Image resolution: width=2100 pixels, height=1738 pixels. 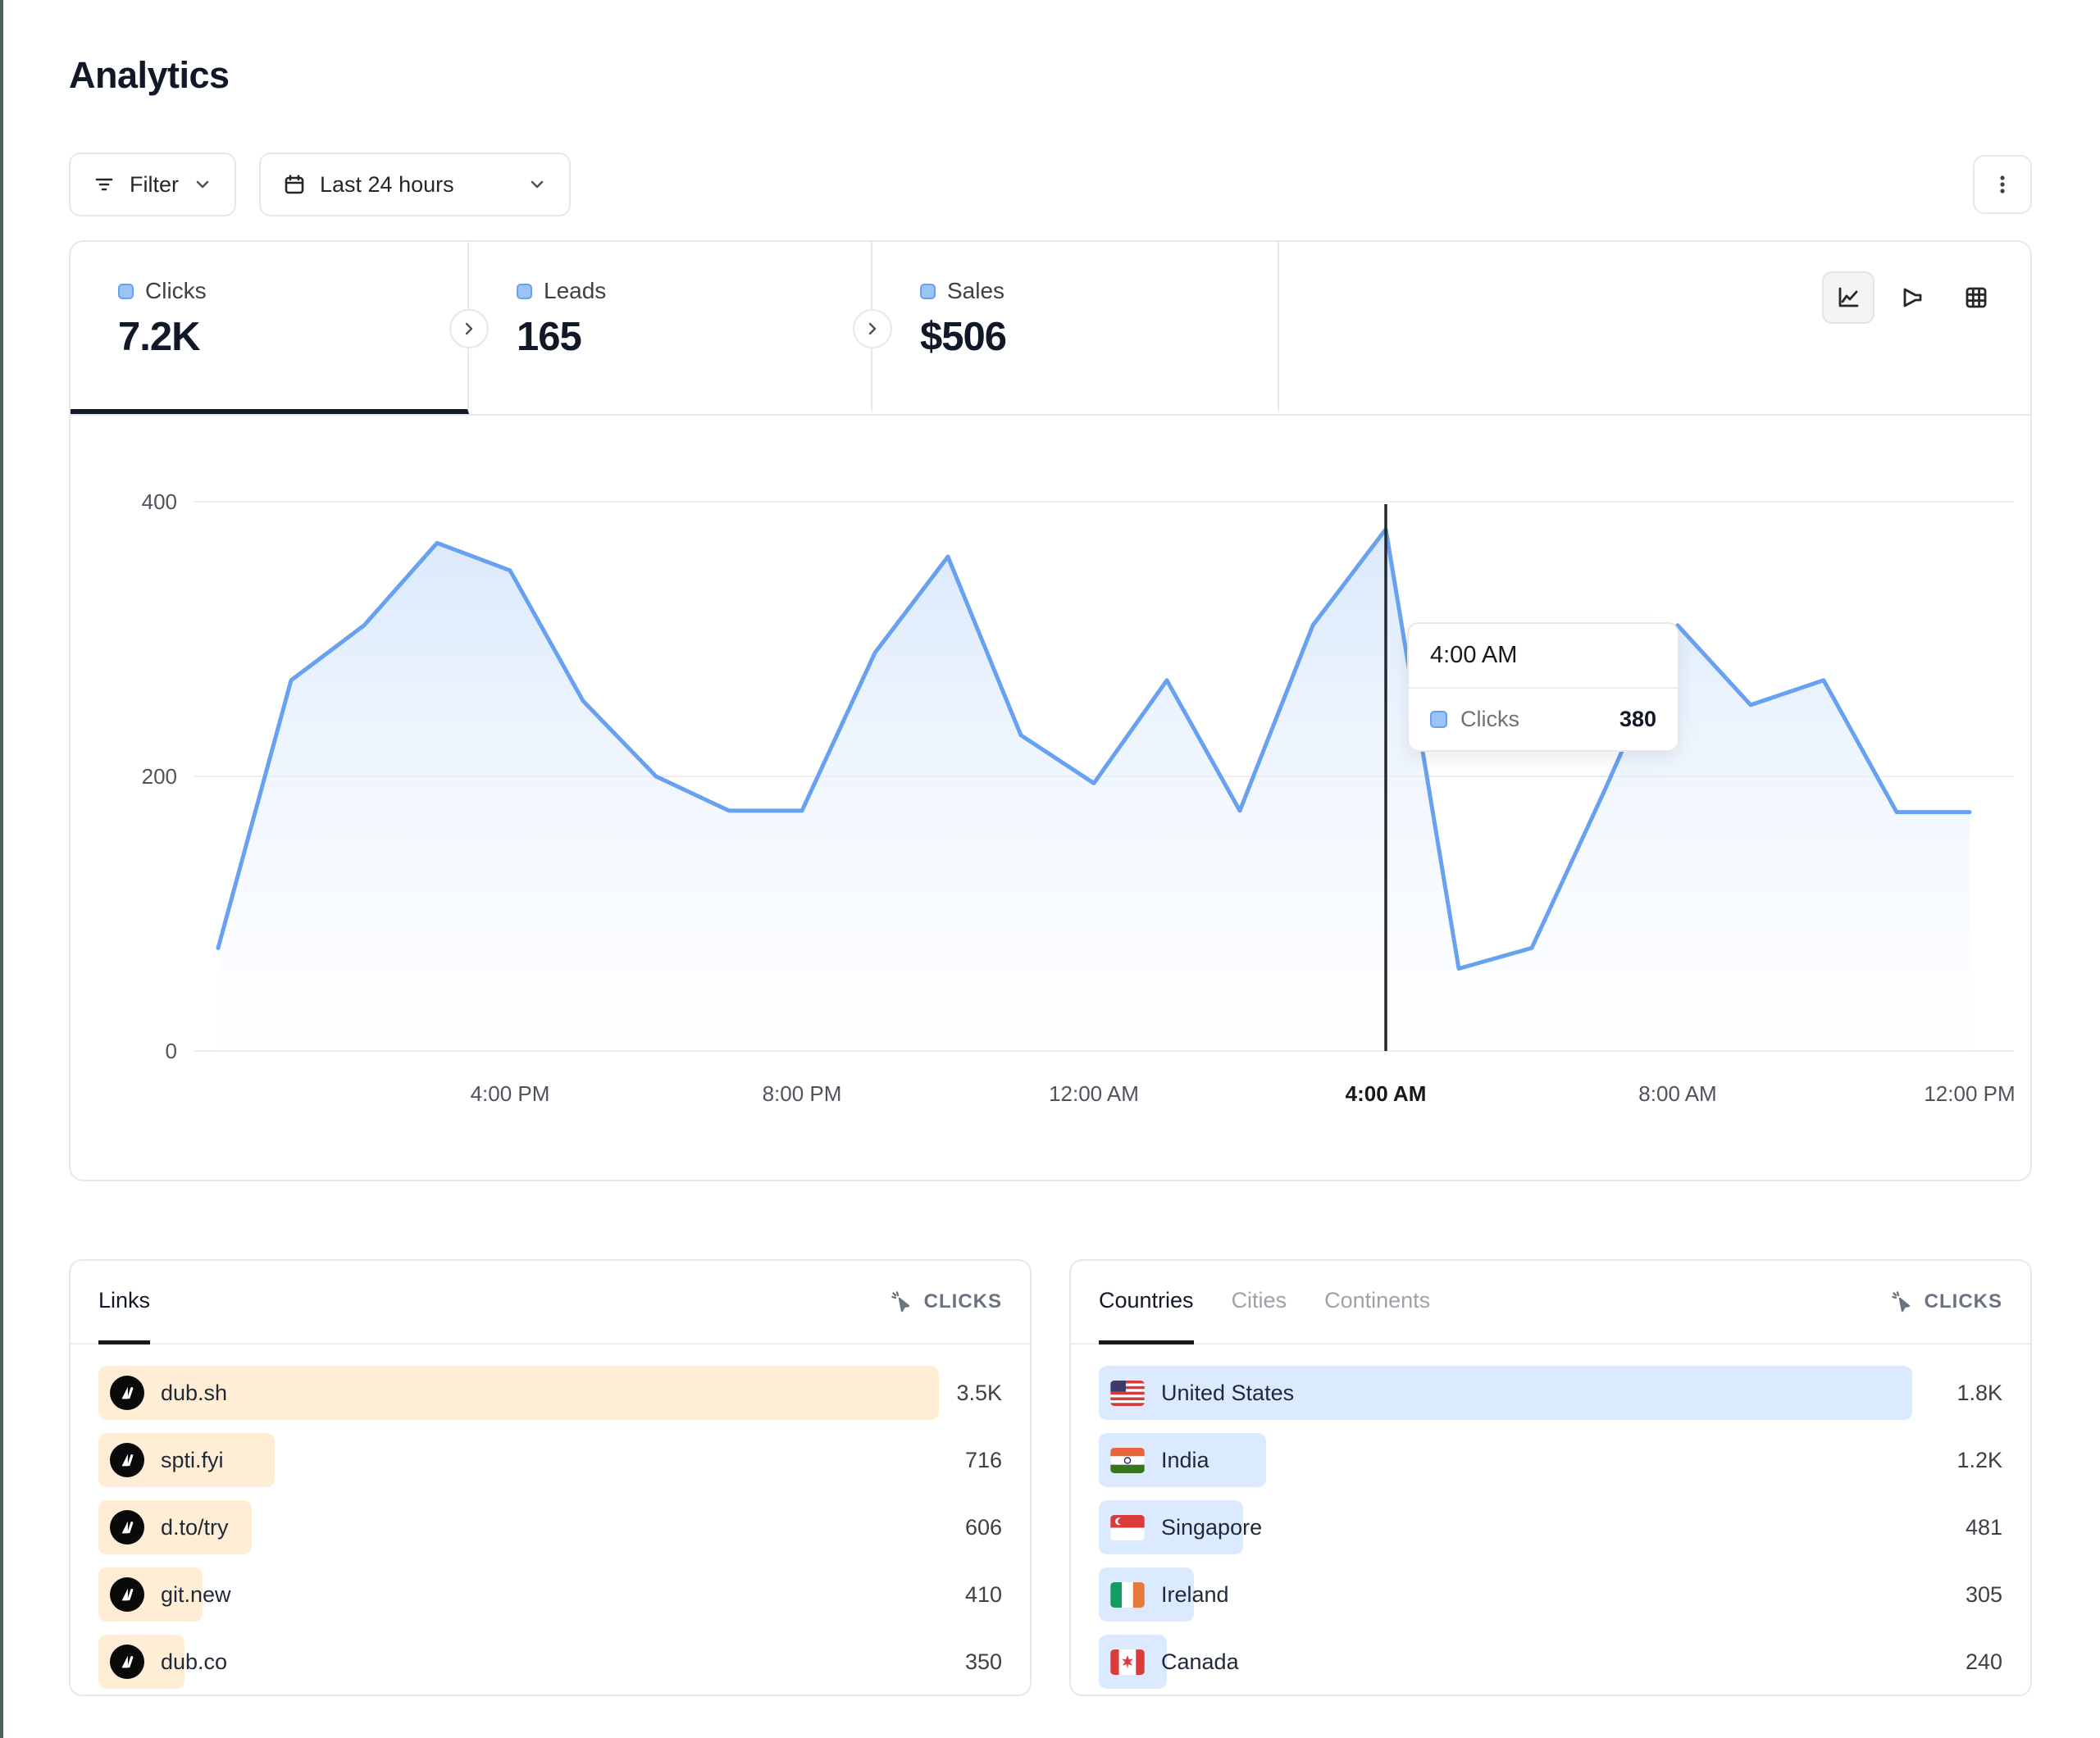 What do you see at coordinates (1386, 1093) in the screenshot?
I see `svg-text: 4:00 AM` at bounding box center [1386, 1093].